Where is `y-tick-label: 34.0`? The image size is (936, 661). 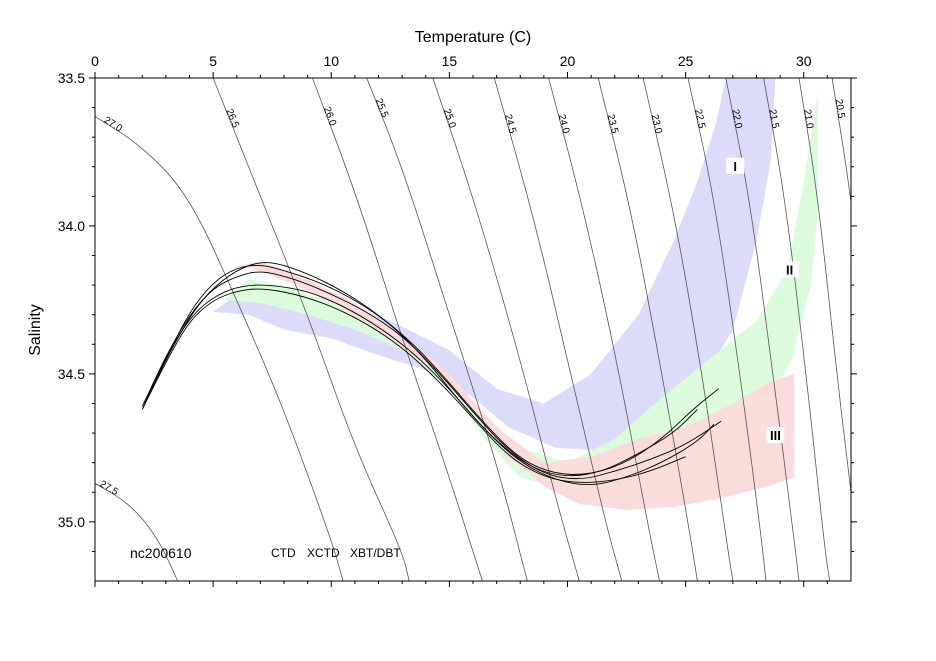
y-tick-label: 34.0 is located at coordinates (71, 226).